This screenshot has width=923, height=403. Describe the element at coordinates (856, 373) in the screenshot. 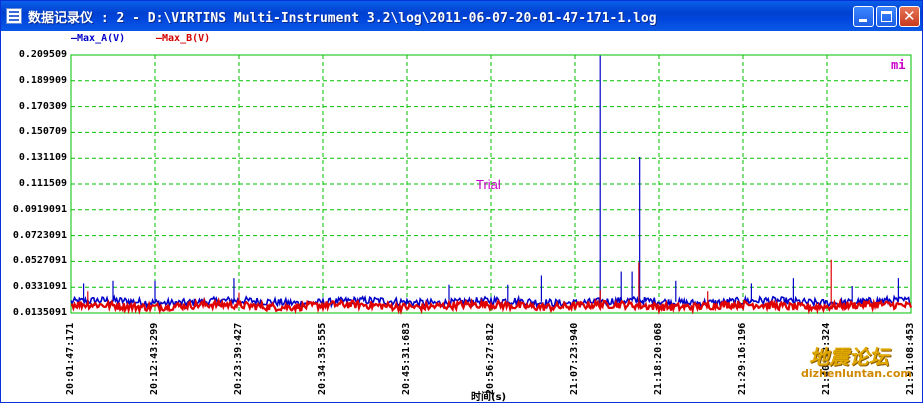

I see `forum-watermark-url: dizhenluntan.com` at that location.